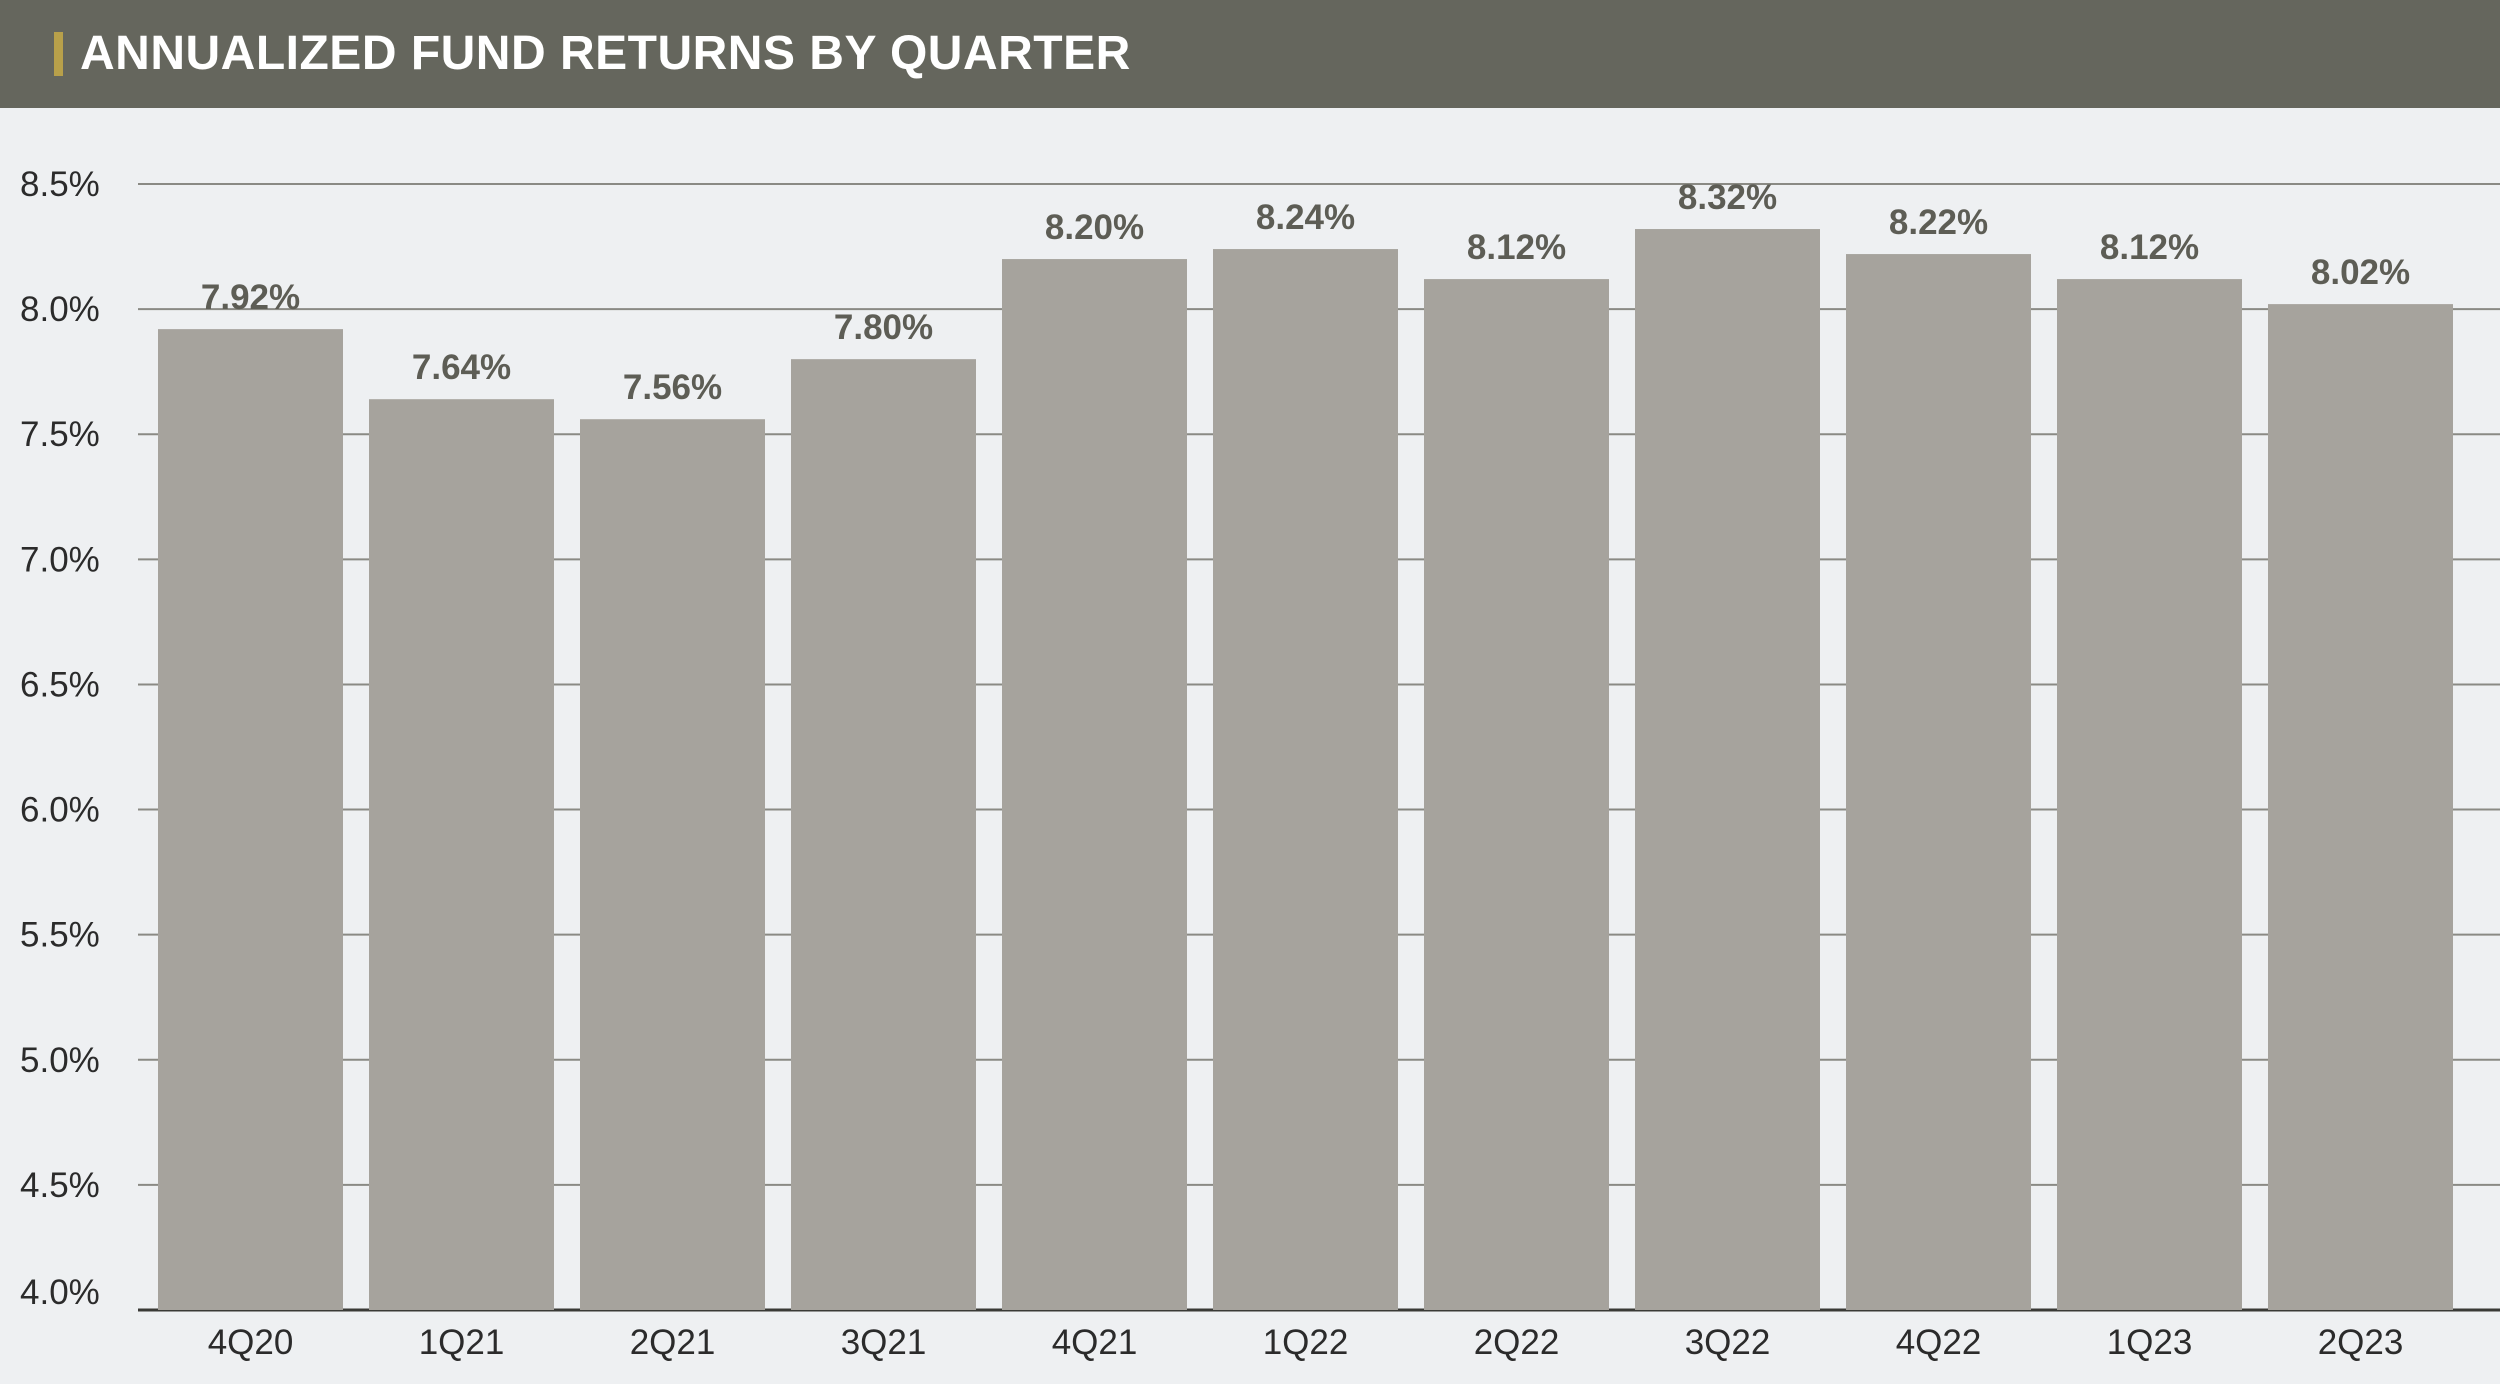 The image size is (2500, 1384). What do you see at coordinates (1095, 1342) in the screenshot?
I see `x-tick-label: 4Q21` at bounding box center [1095, 1342].